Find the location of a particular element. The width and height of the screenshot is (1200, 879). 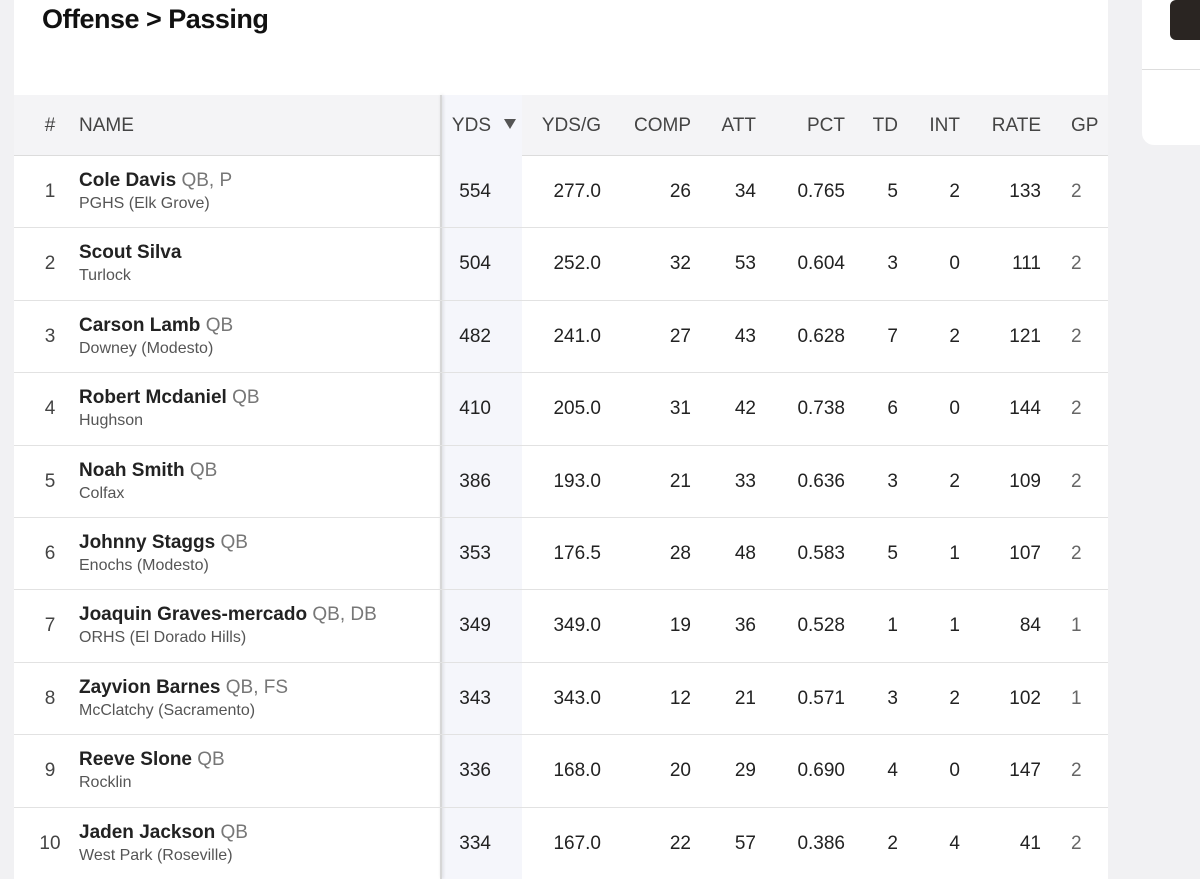

player-name: Scout Silva is located at coordinates (130, 253).